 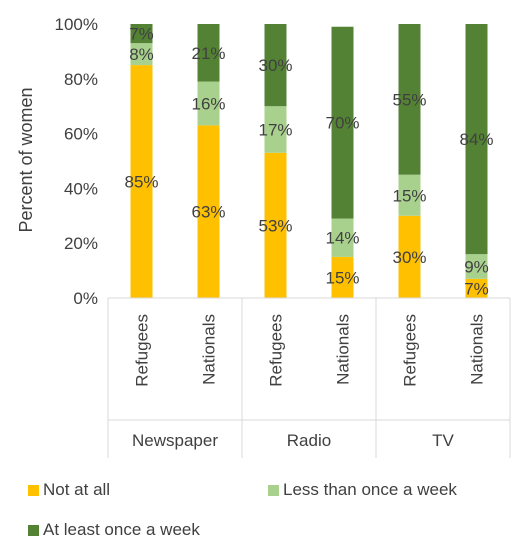 I want to click on data-label: 53%, so click(x=275, y=225).